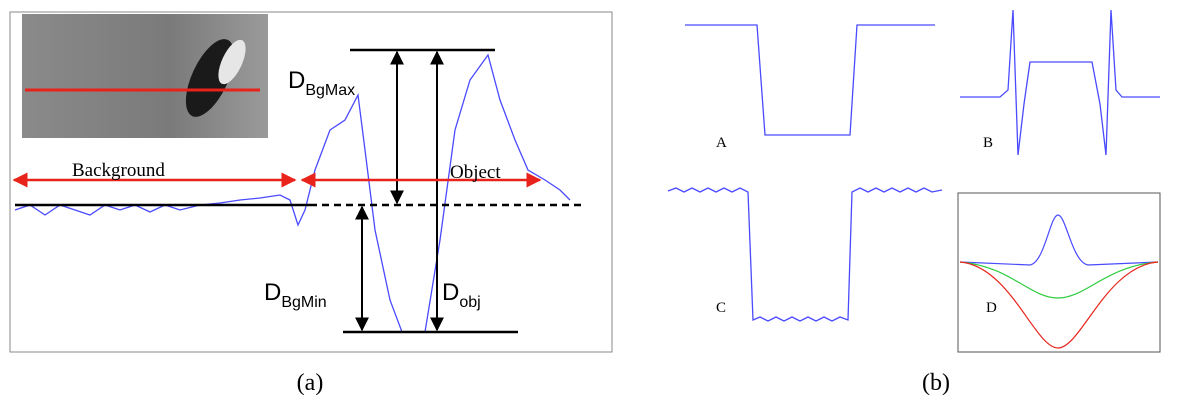 The width and height of the screenshot is (1192, 404). Describe the element at coordinates (936, 383) in the screenshot. I see `panel-label: (b)` at that location.